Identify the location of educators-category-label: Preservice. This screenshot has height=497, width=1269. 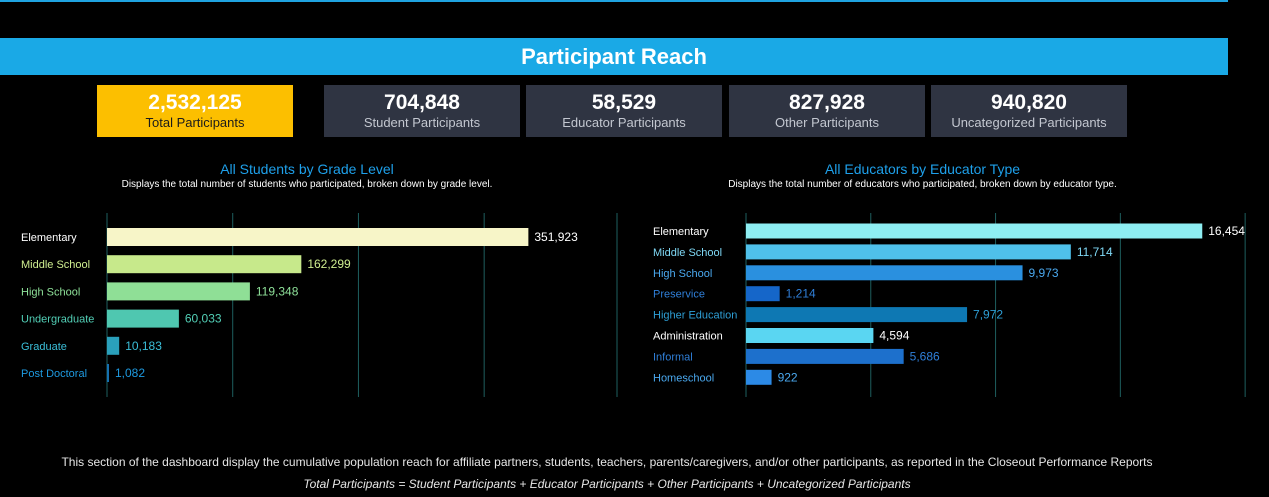
(679, 295).